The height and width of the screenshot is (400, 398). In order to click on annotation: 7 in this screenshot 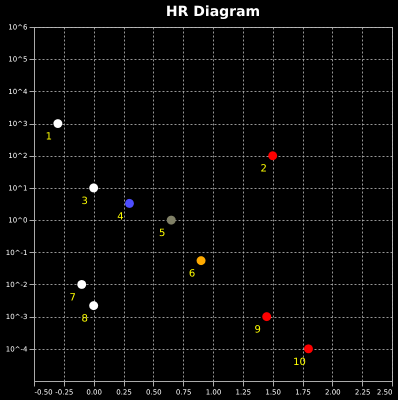, I will do `click(73, 298)`.